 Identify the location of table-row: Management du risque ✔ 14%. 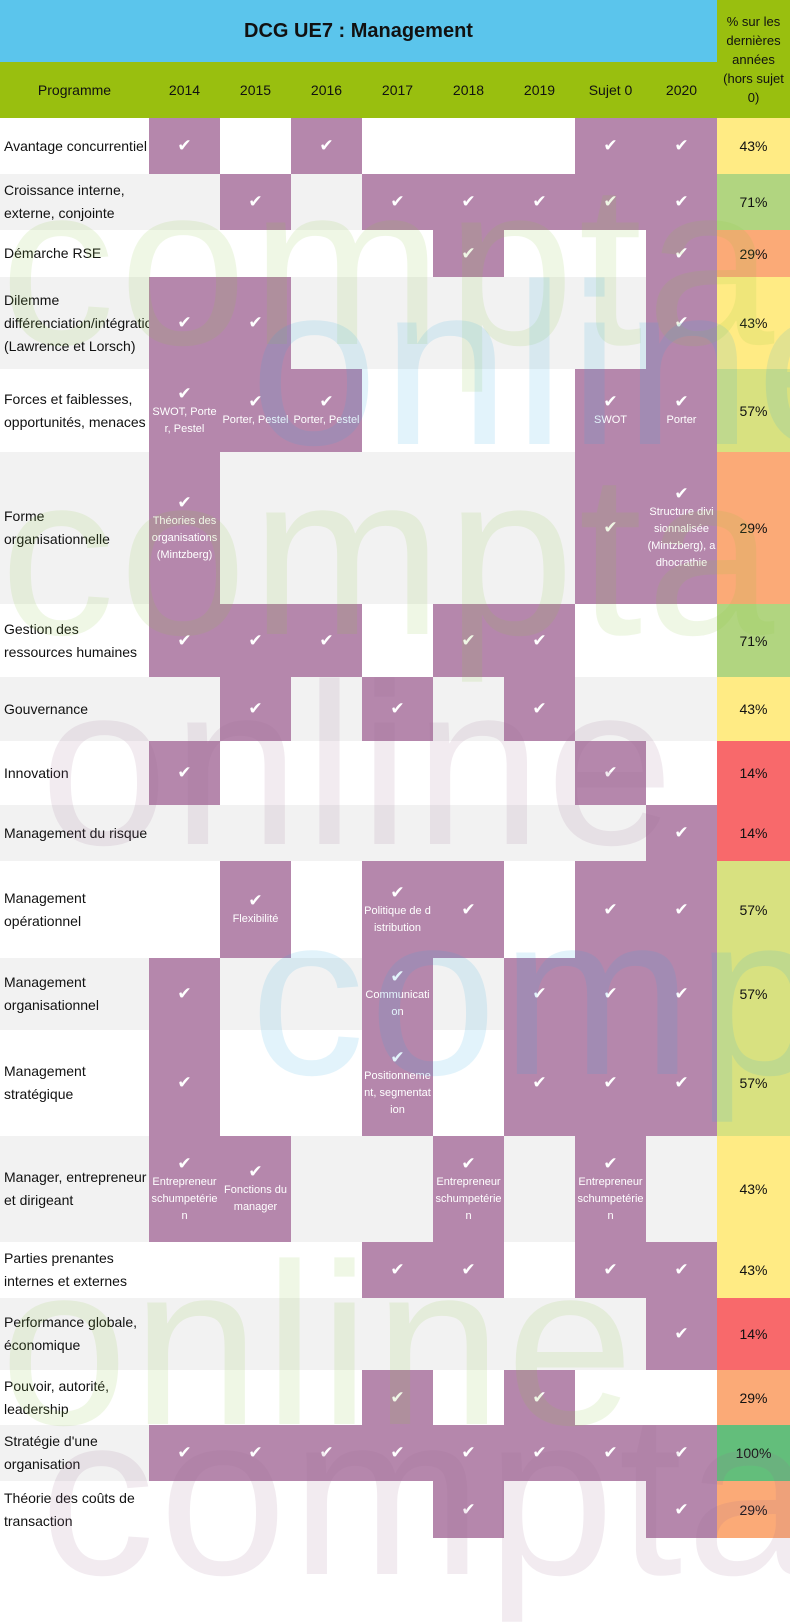
(395, 833).